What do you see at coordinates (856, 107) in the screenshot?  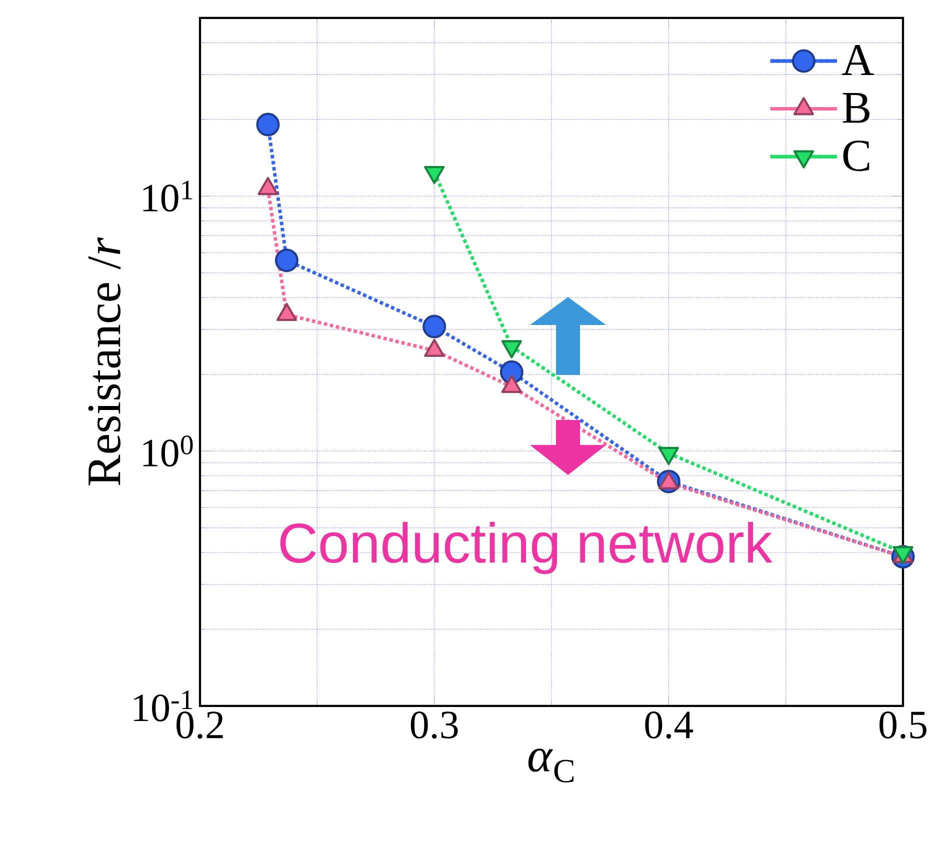 I see `legend-label: B` at bounding box center [856, 107].